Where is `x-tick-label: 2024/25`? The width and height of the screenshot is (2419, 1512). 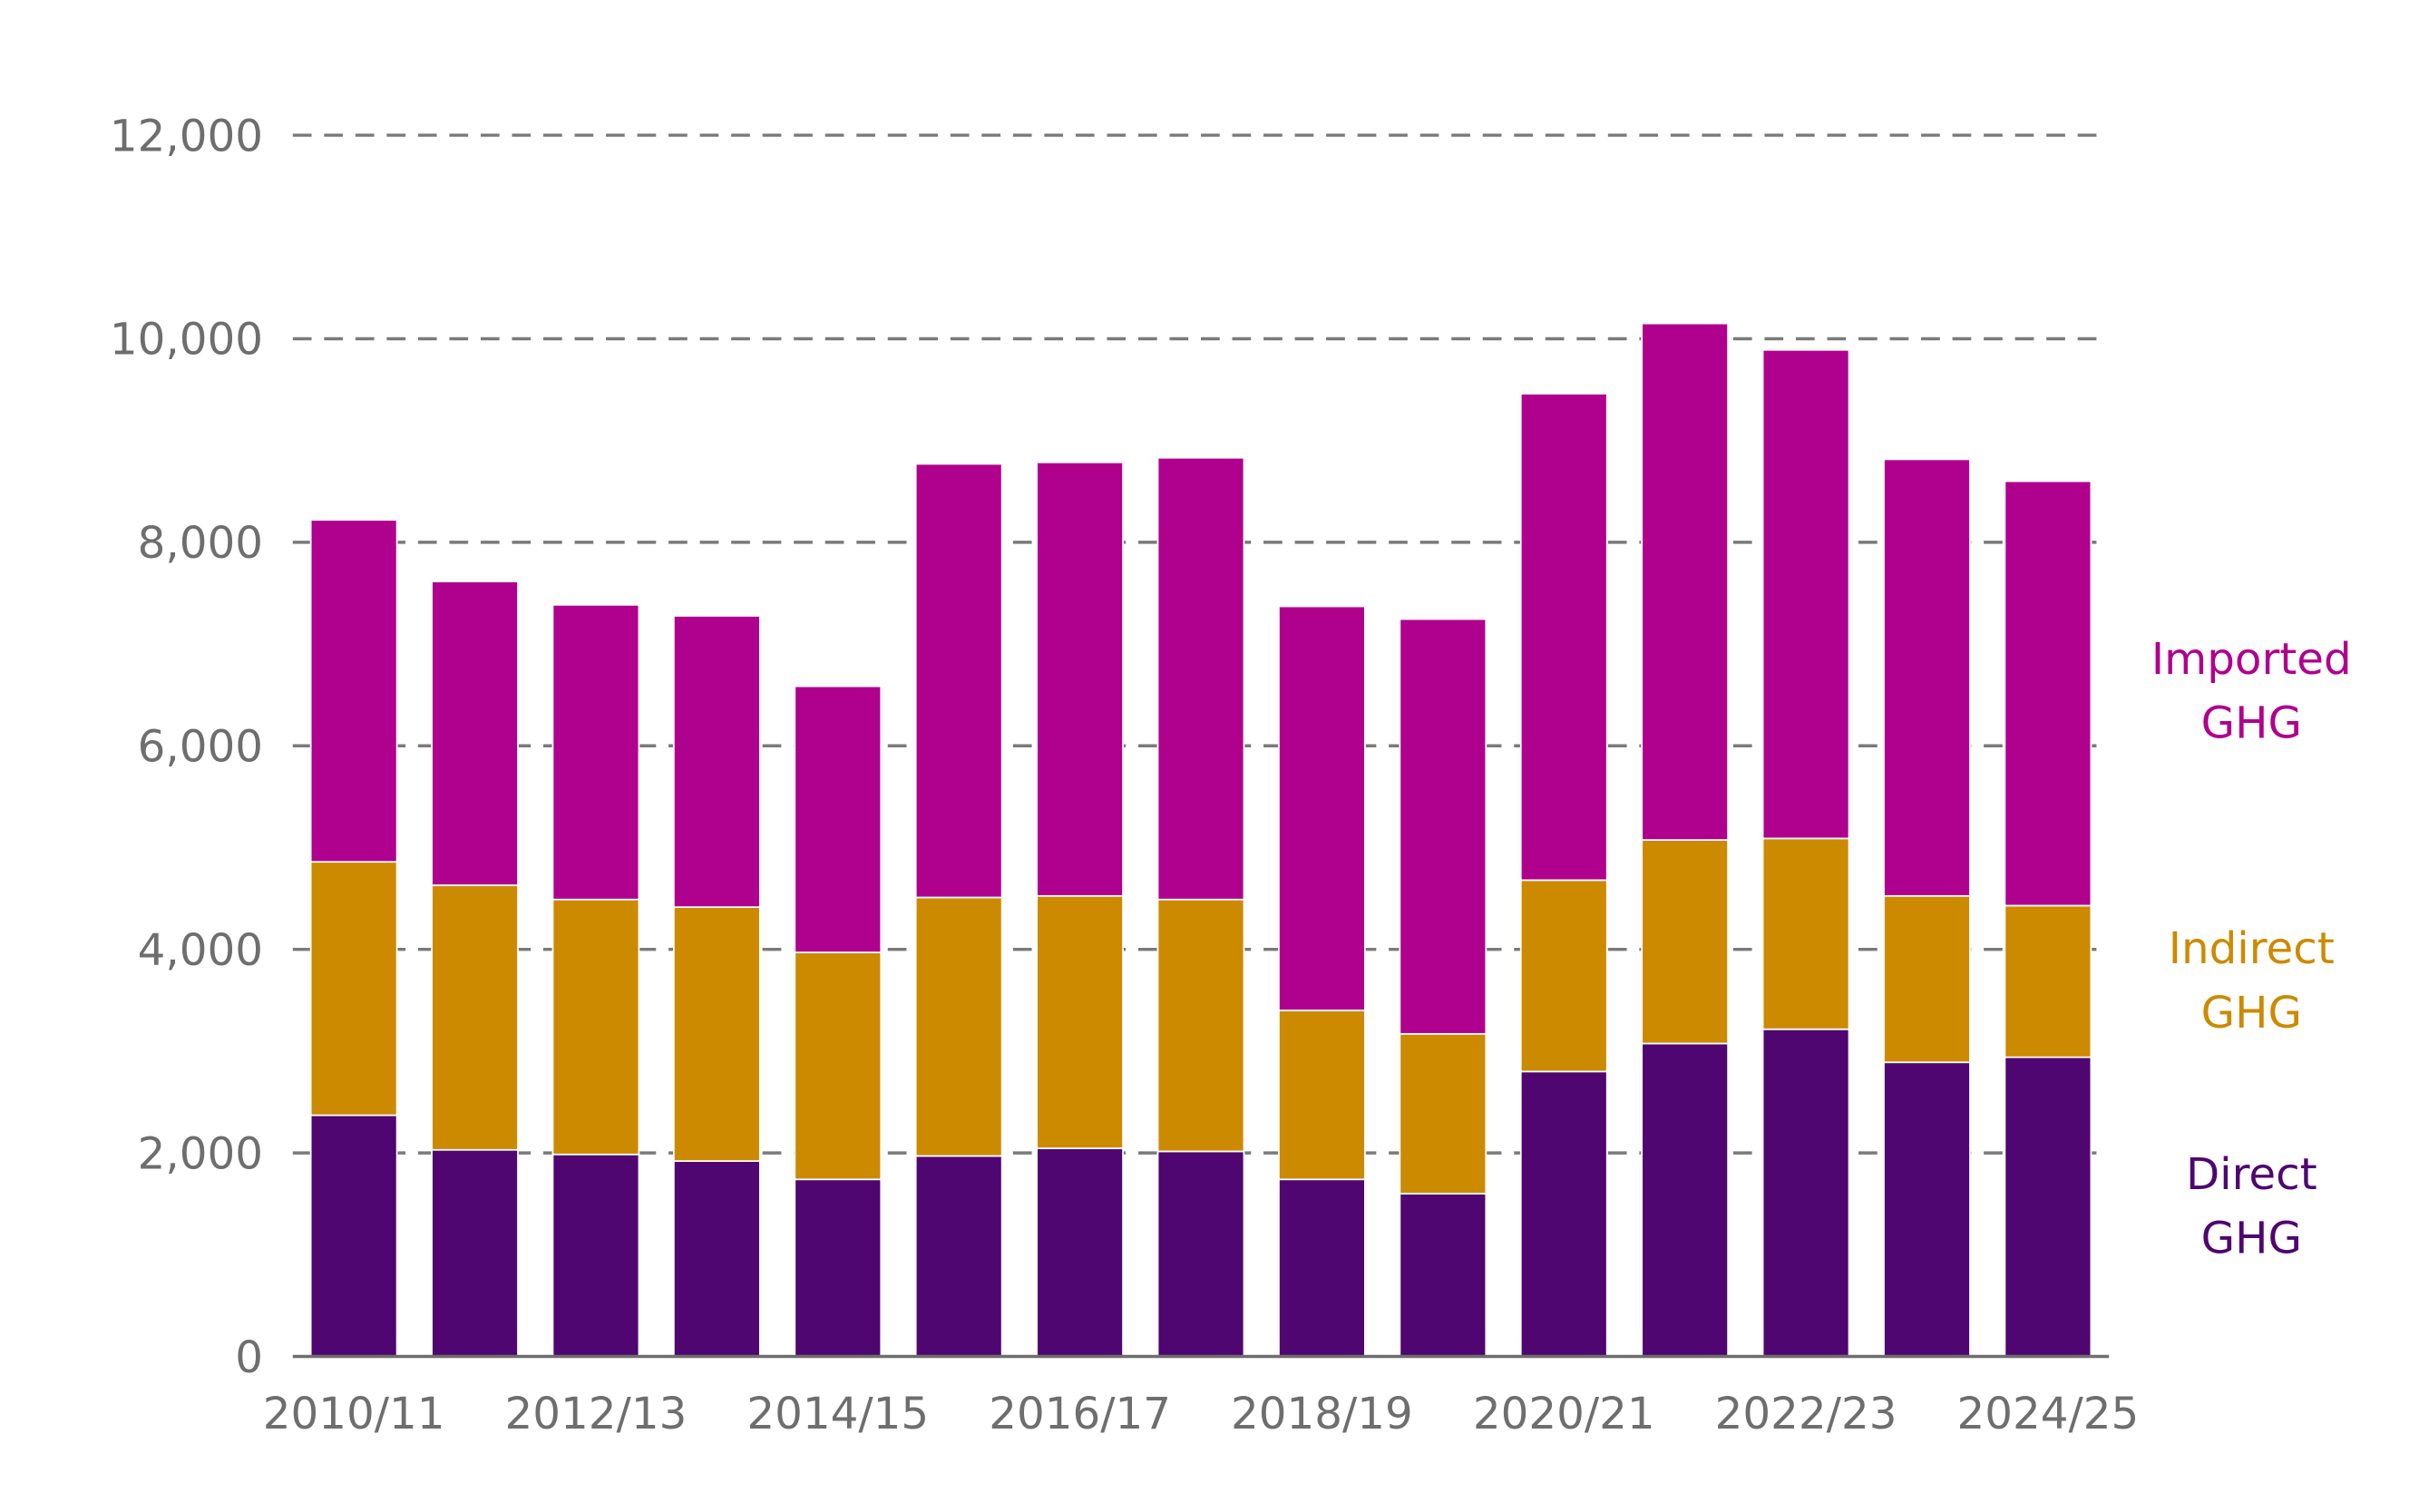
x-tick-label: 2024/25 is located at coordinates (2048, 1414).